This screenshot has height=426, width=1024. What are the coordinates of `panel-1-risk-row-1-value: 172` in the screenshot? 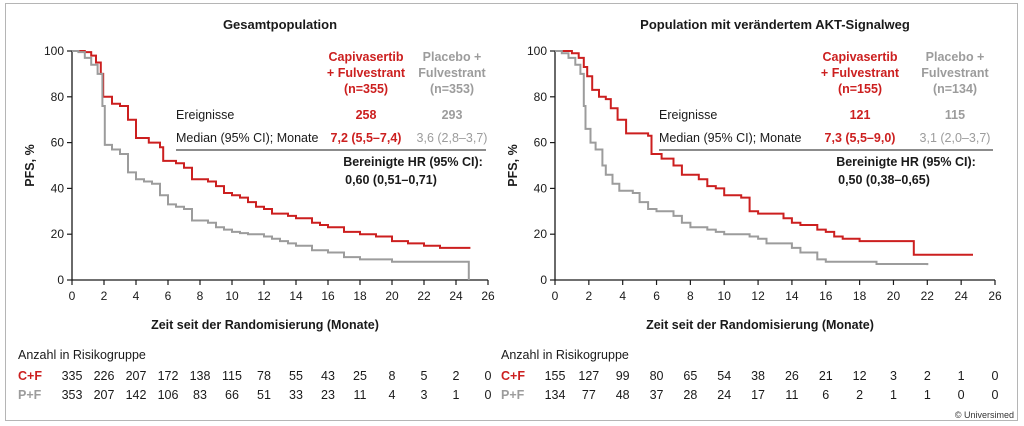 It's located at (168, 376).